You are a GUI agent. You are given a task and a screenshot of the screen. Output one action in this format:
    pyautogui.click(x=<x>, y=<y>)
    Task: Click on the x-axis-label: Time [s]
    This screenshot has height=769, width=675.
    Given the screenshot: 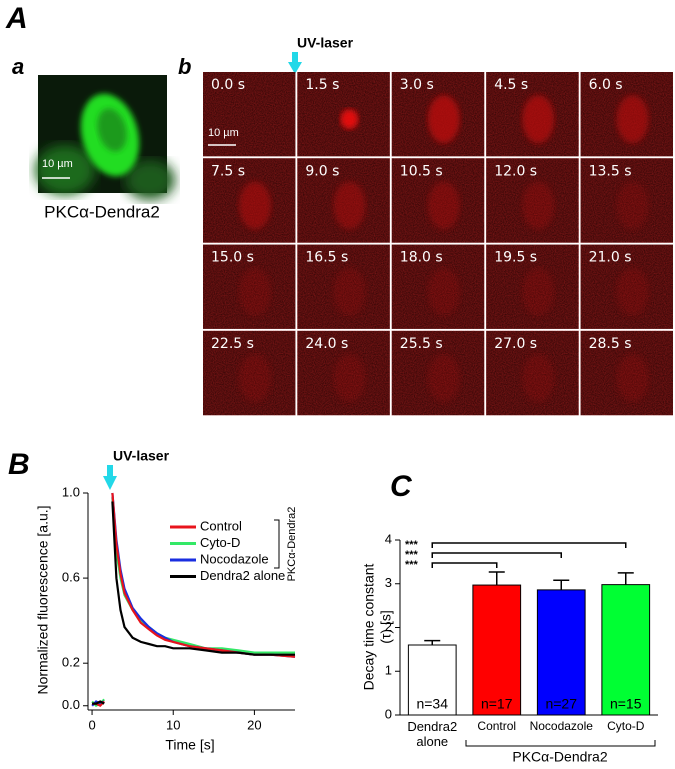 What is the action you would take?
    pyautogui.click(x=189, y=745)
    